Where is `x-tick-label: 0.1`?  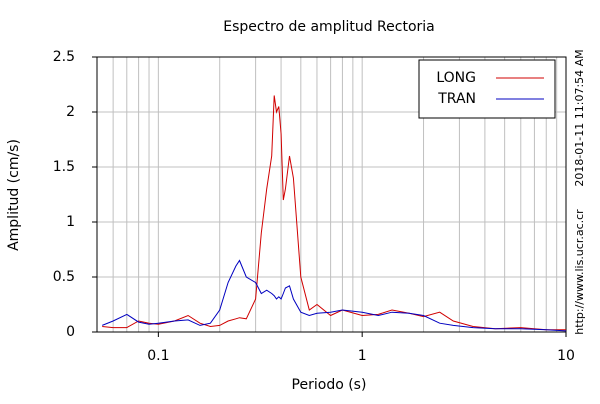
x-tick-label: 0.1 is located at coordinates (158, 356).